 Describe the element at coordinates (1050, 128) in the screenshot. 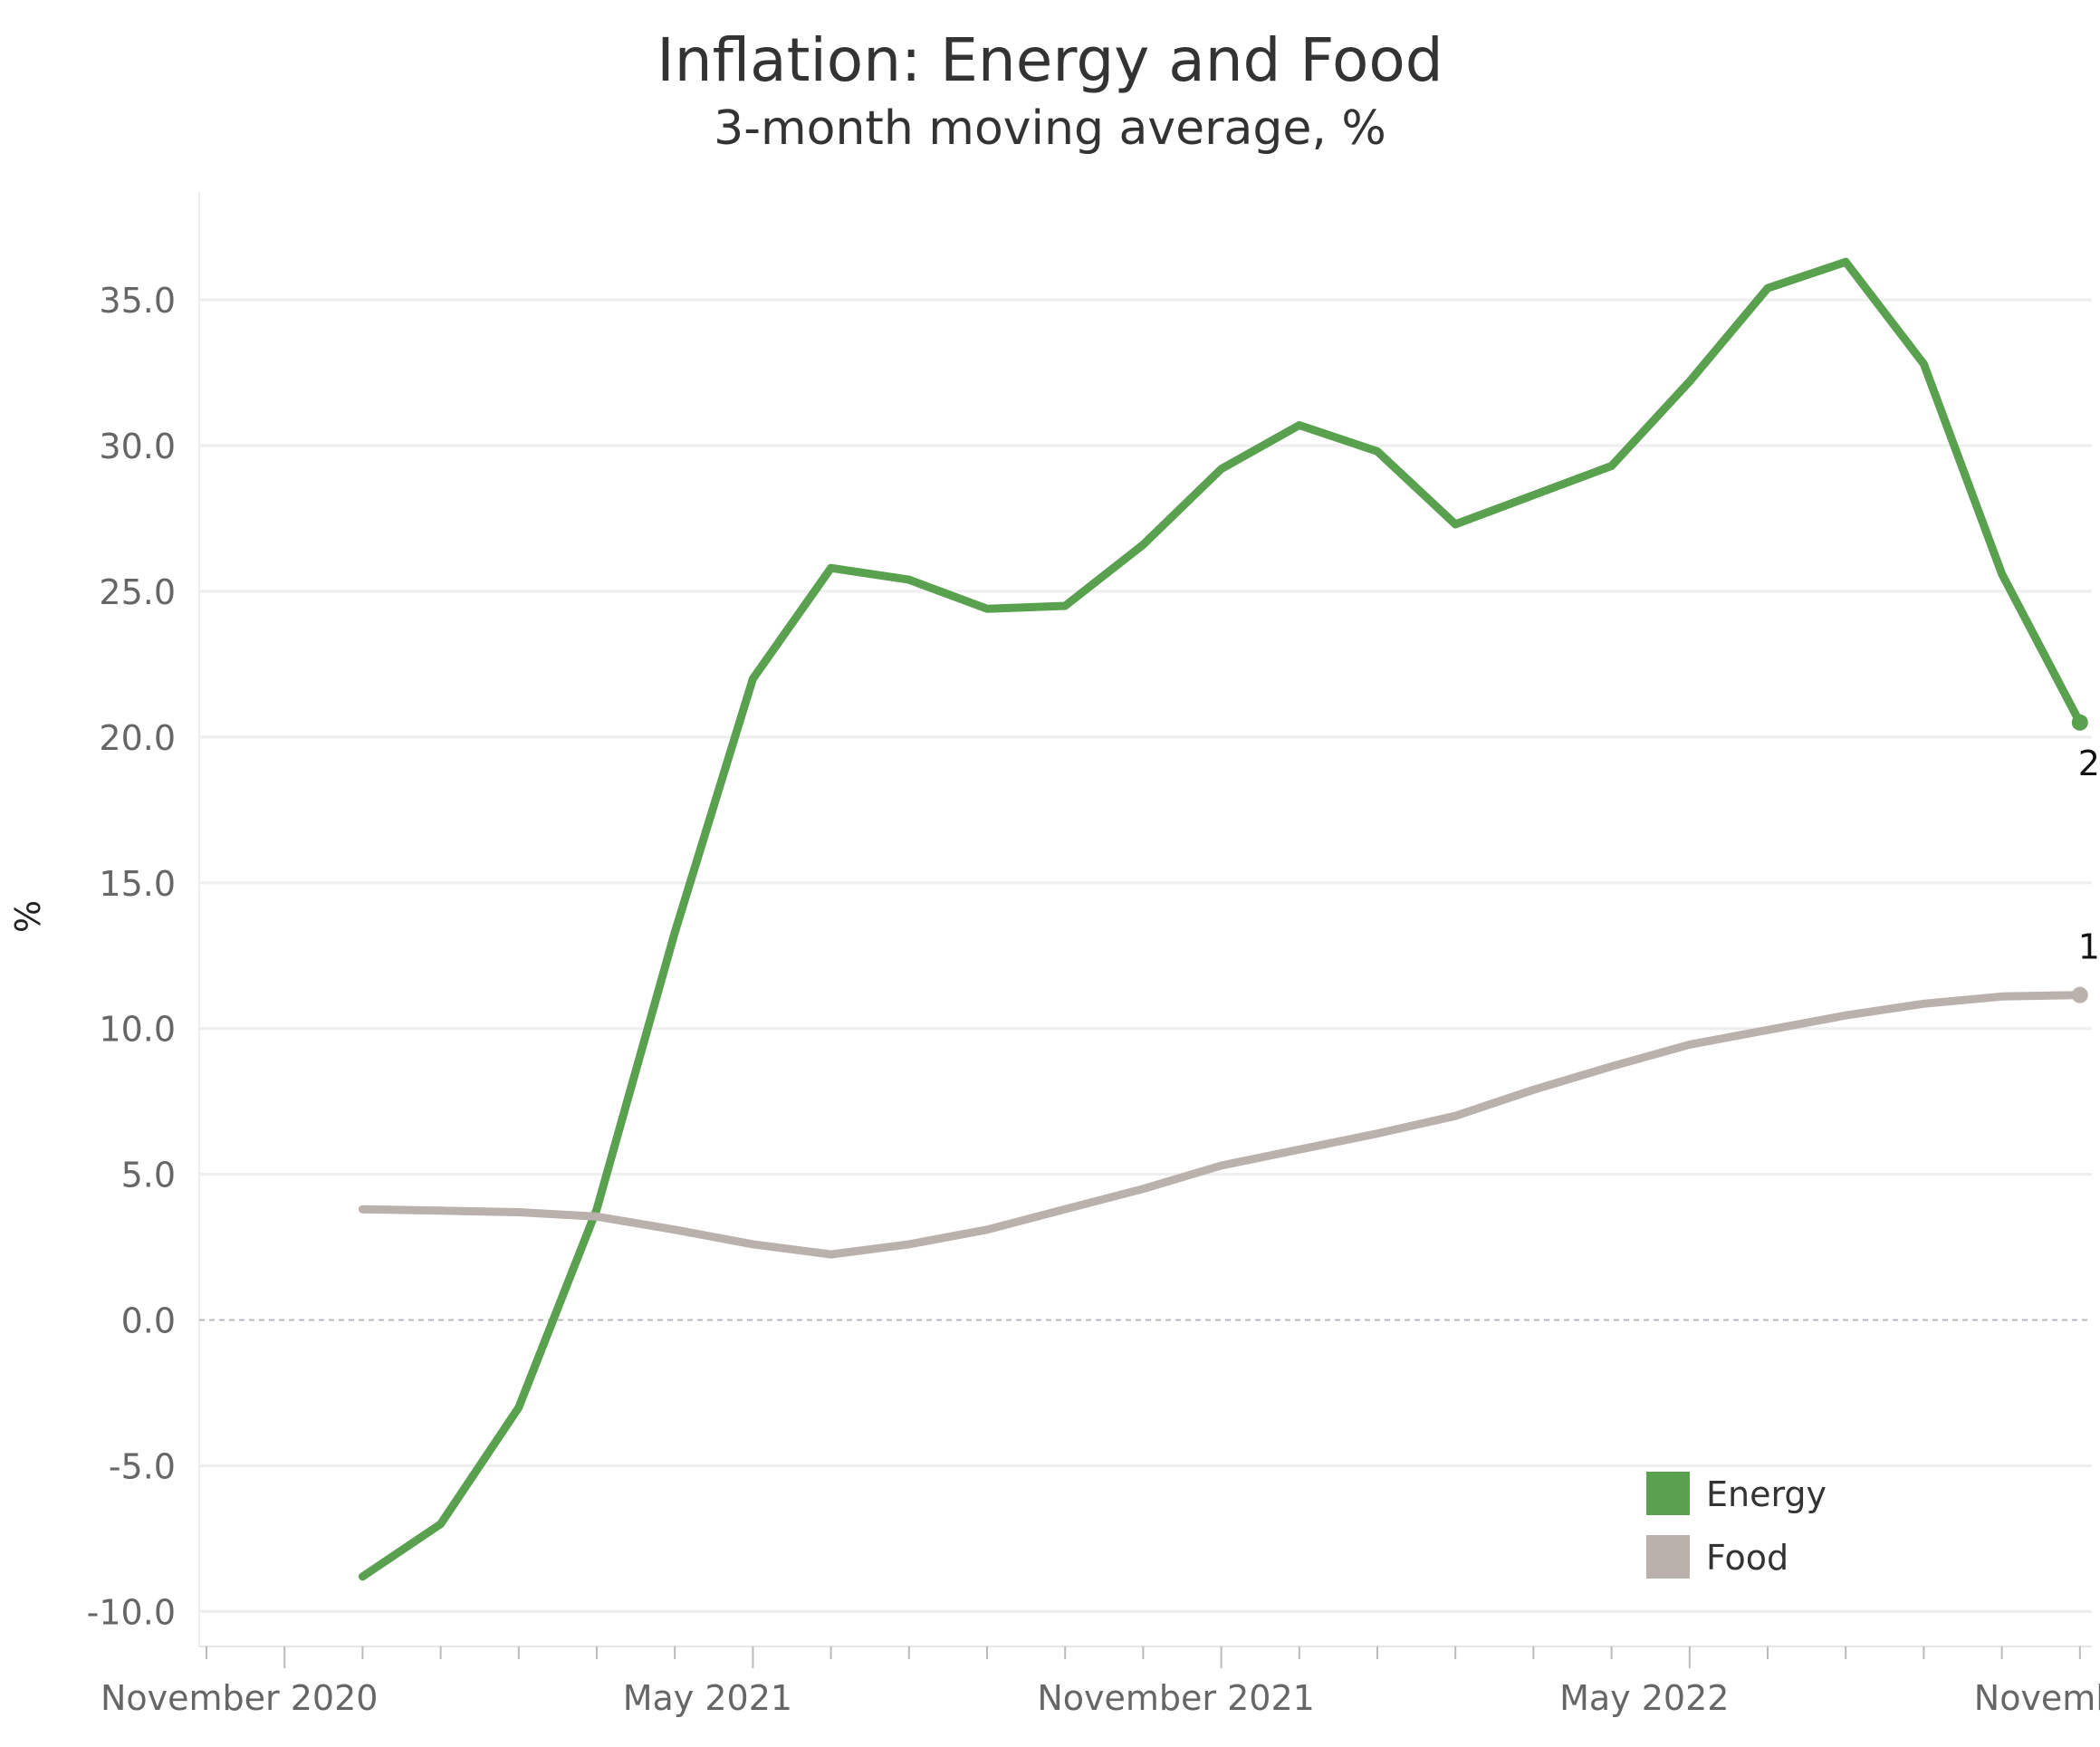

I see `chart-subtitle: 3-month moving average, %` at that location.